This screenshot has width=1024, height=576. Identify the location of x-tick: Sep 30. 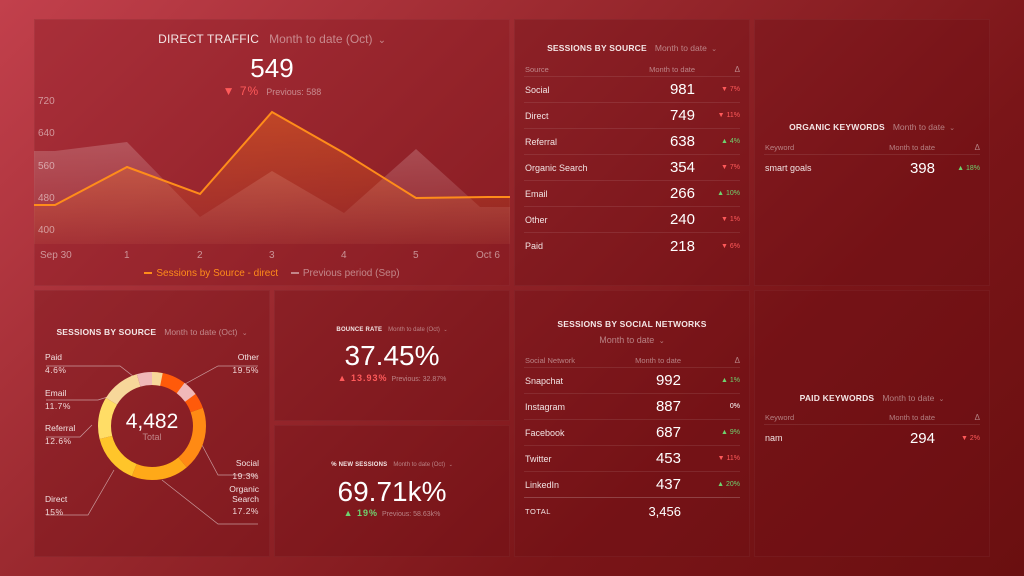
(56, 255).